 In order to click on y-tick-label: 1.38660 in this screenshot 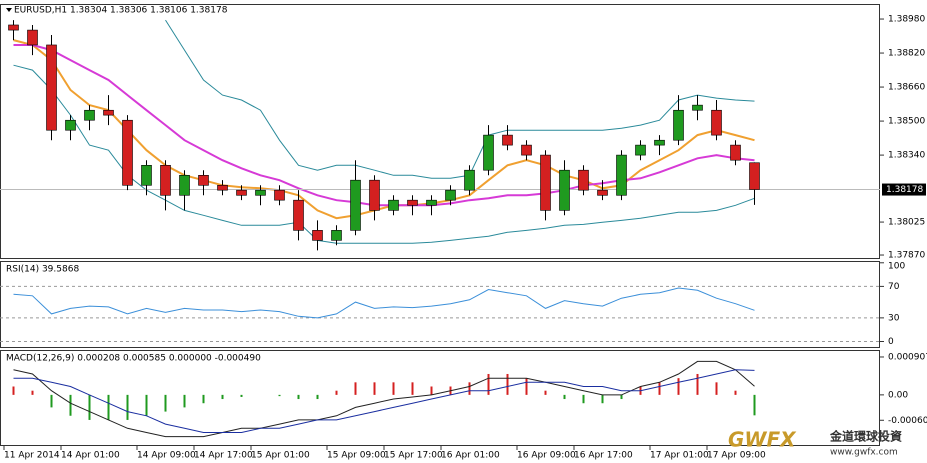, I will do `click(906, 88)`.